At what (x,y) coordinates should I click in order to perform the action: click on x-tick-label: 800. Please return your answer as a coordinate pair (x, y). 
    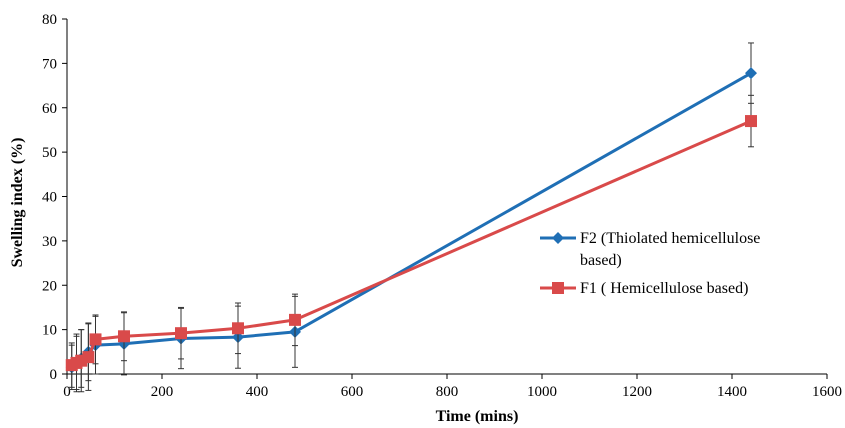
    Looking at the image, I should click on (447, 392).